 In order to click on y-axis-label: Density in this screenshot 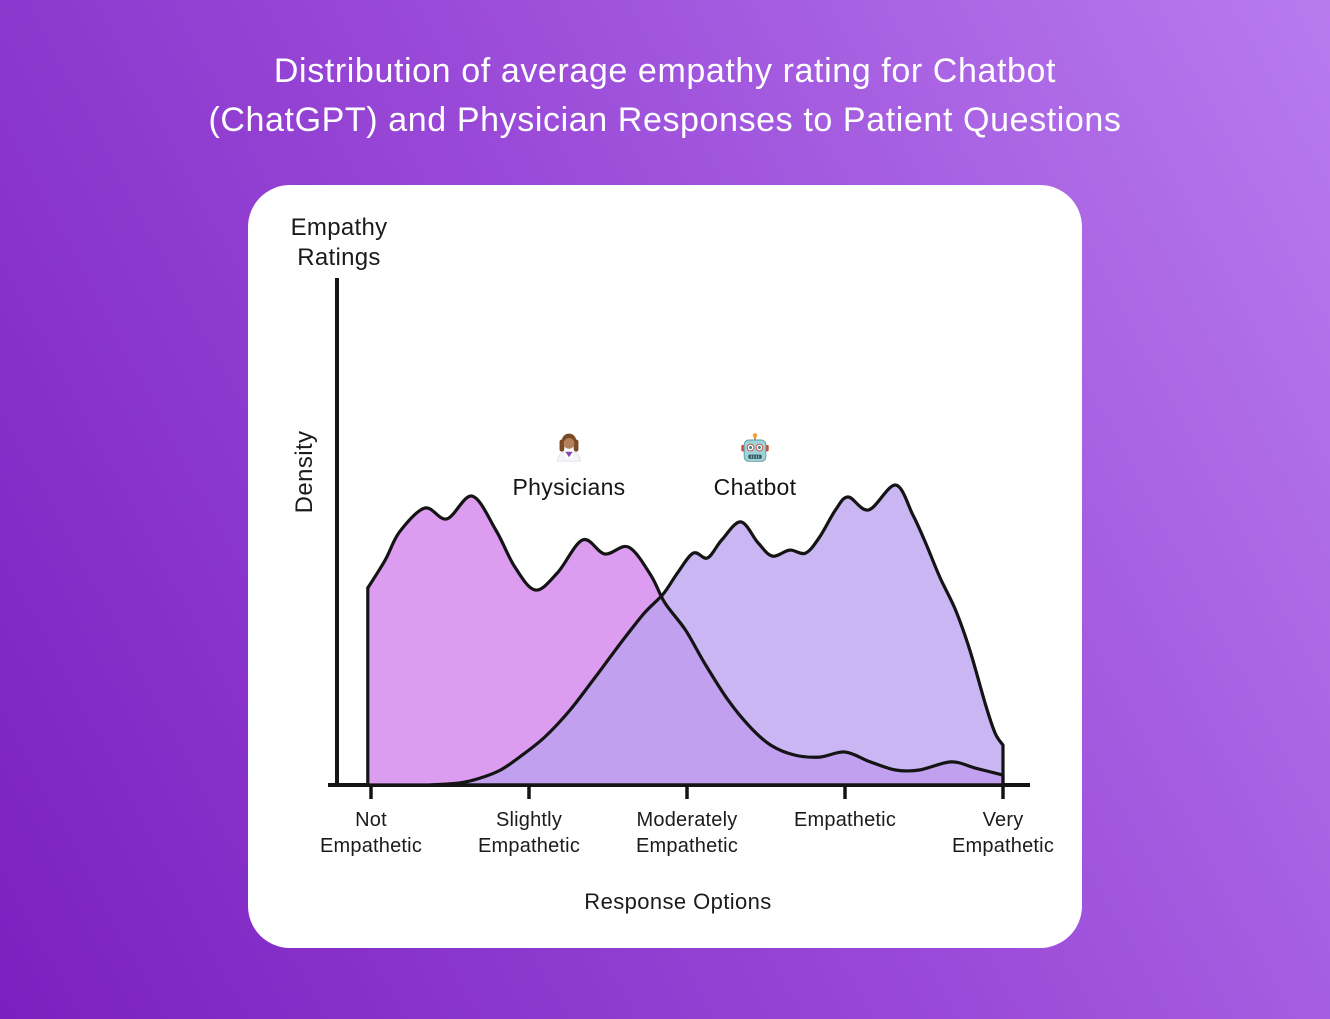, I will do `click(304, 472)`.